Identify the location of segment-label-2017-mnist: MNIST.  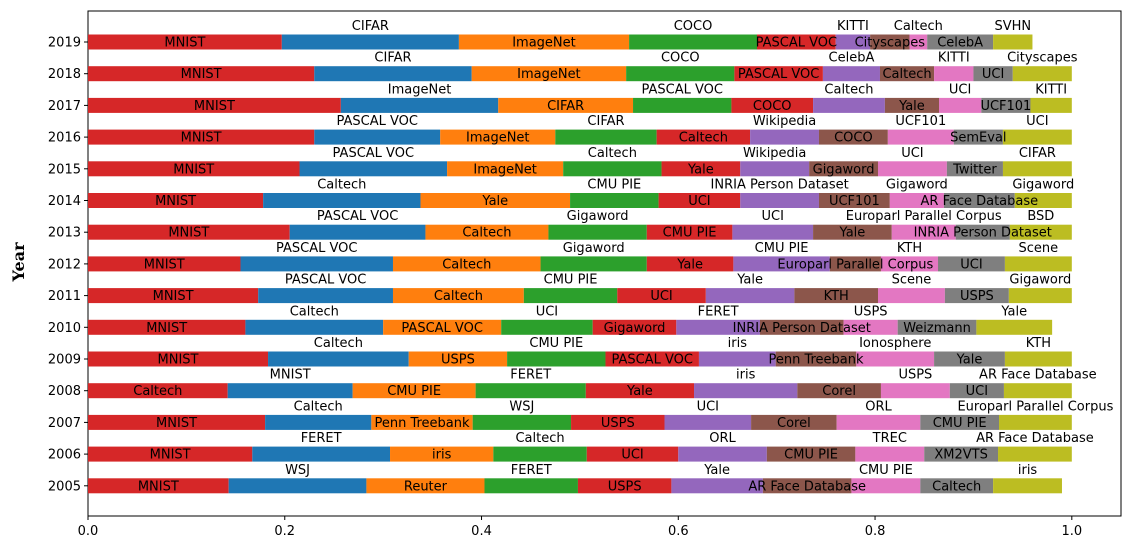
(214, 106).